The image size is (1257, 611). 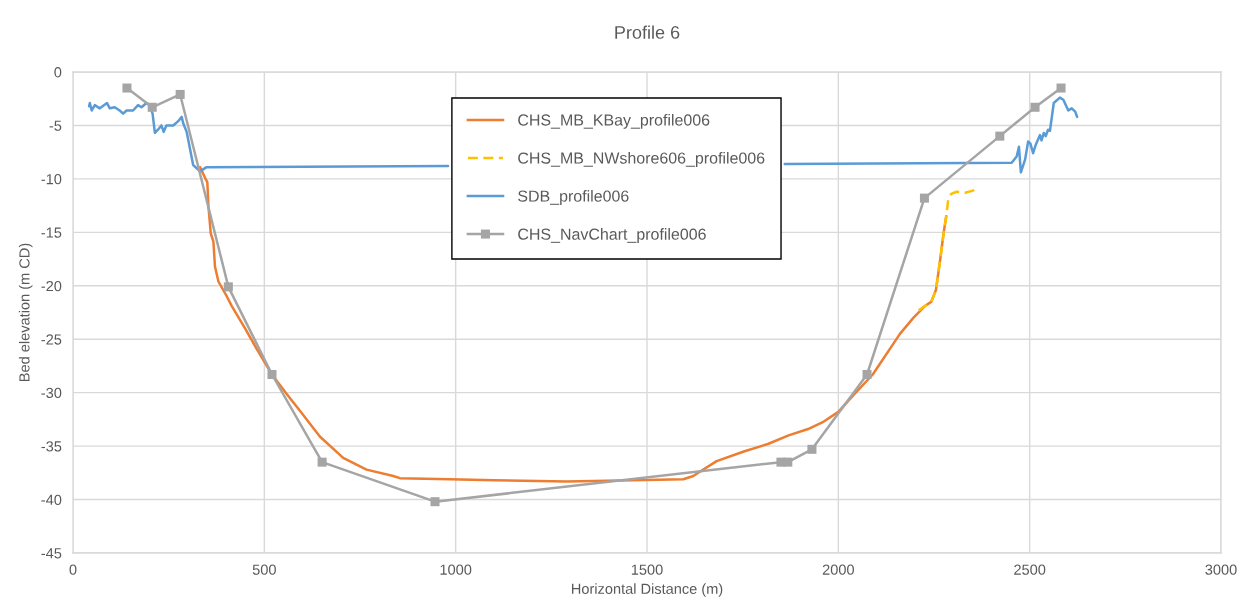 What do you see at coordinates (73, 569) in the screenshot?
I see `x-tick-label: 0` at bounding box center [73, 569].